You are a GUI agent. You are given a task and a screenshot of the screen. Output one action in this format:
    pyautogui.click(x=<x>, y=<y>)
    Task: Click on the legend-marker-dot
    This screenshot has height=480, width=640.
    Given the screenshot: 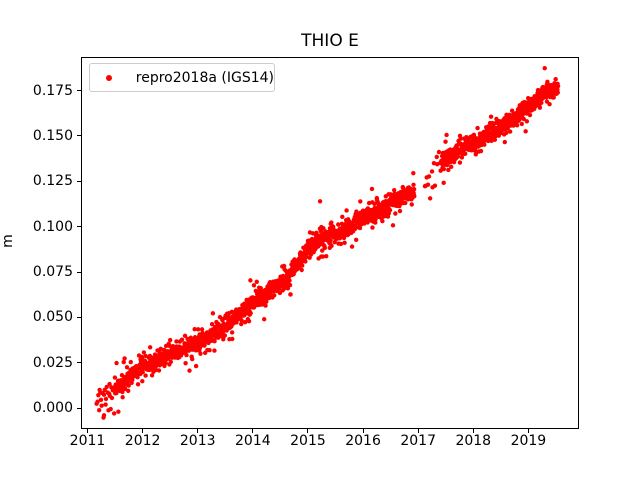 What is the action you would take?
    pyautogui.click(x=109, y=77)
    